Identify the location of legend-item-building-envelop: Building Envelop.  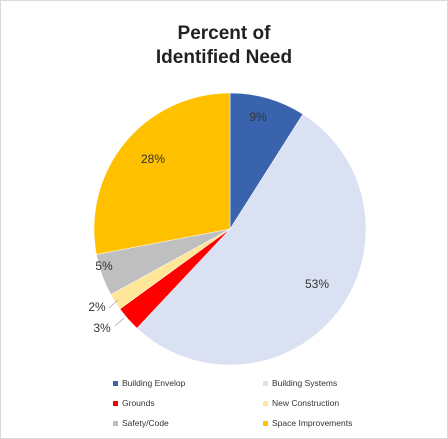
(149, 383).